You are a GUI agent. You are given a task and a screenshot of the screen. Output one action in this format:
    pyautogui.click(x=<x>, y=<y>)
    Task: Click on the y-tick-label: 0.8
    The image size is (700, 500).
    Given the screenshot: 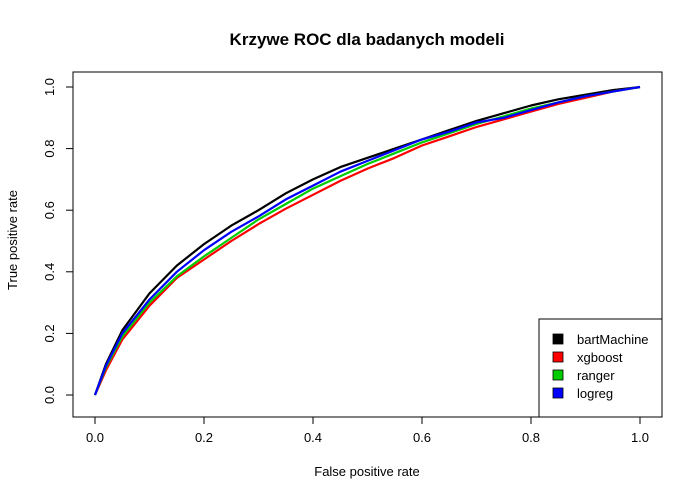 What is the action you would take?
    pyautogui.click(x=49, y=149)
    